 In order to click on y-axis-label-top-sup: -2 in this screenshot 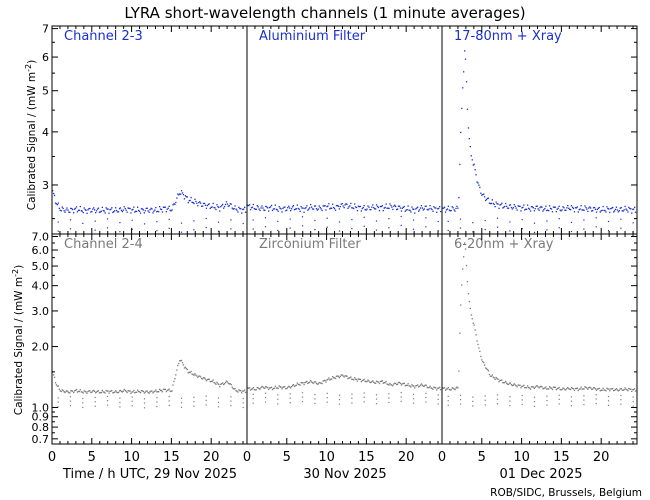, I will do `click(28, 68)`.